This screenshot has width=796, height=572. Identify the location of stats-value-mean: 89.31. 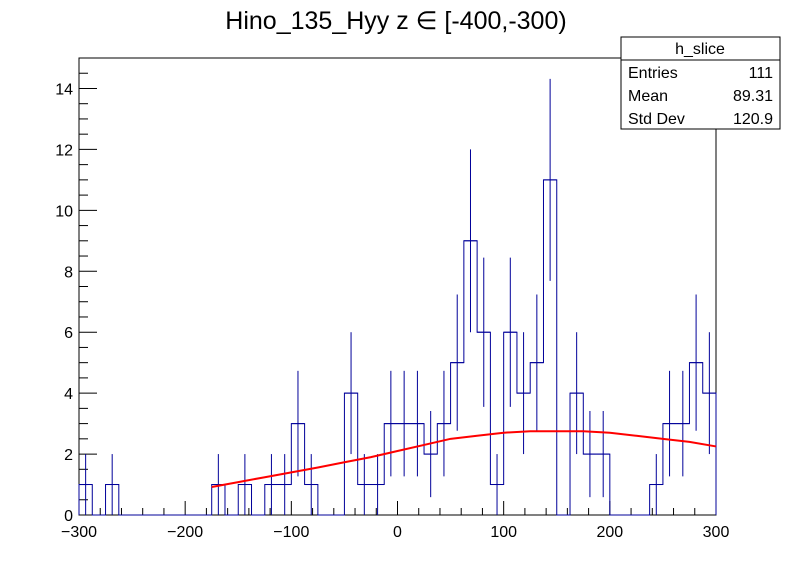
(753, 96).